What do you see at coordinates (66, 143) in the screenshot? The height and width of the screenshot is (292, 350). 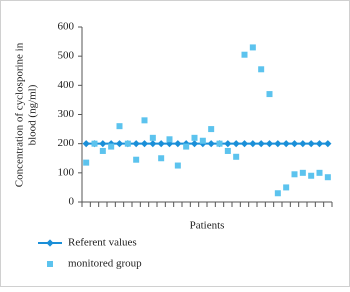 I see `y-tick-label: 200` at bounding box center [66, 143].